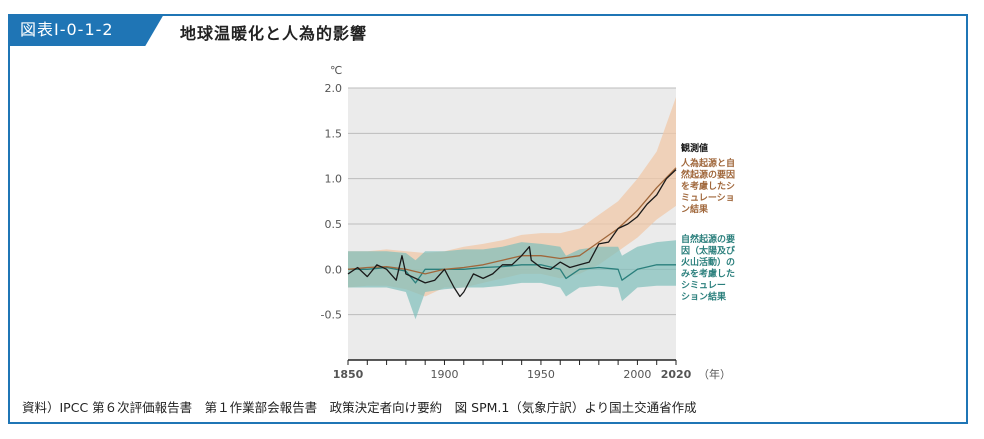 The image size is (984, 439). I want to click on x-tick-label: 1900, so click(444, 374).